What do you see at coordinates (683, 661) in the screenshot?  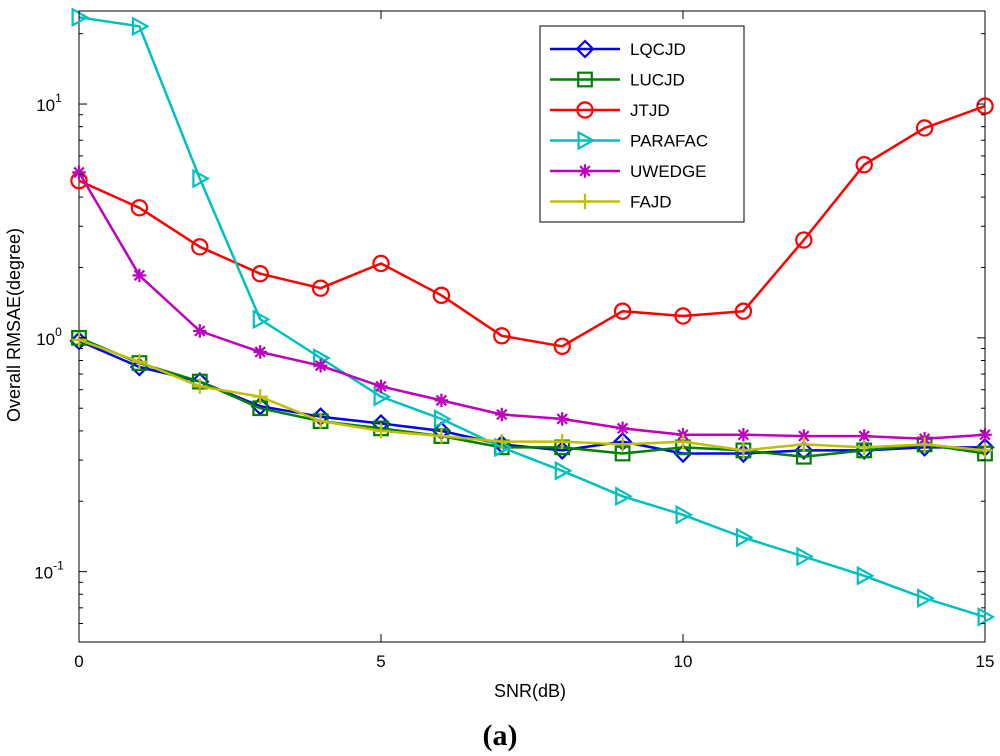 I see `x-tick-label: 10` at bounding box center [683, 661].